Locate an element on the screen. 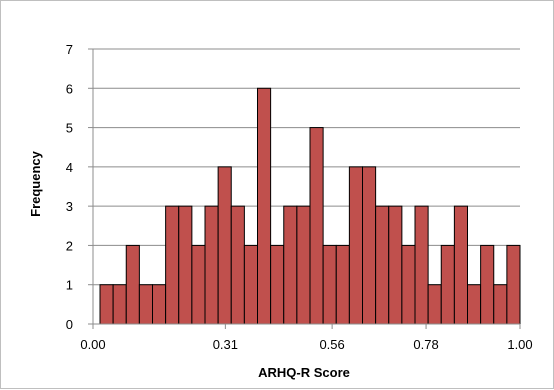  x-tick-label: 0.78 is located at coordinates (425, 344).